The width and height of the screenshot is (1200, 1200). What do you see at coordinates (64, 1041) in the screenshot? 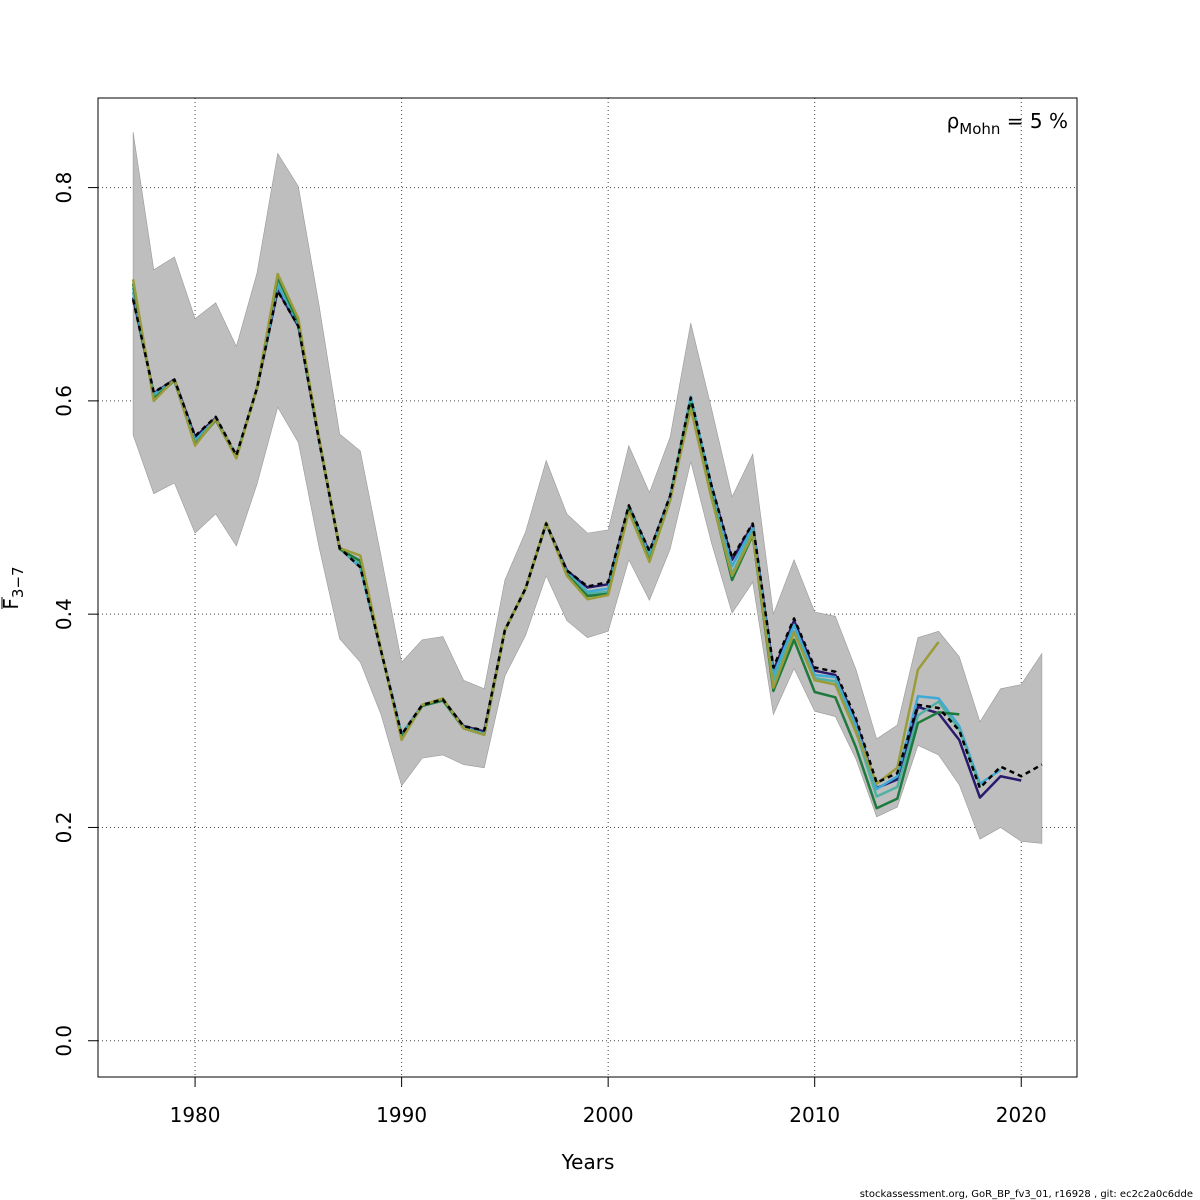
I see `y-tick-label: 0.0` at bounding box center [64, 1041].